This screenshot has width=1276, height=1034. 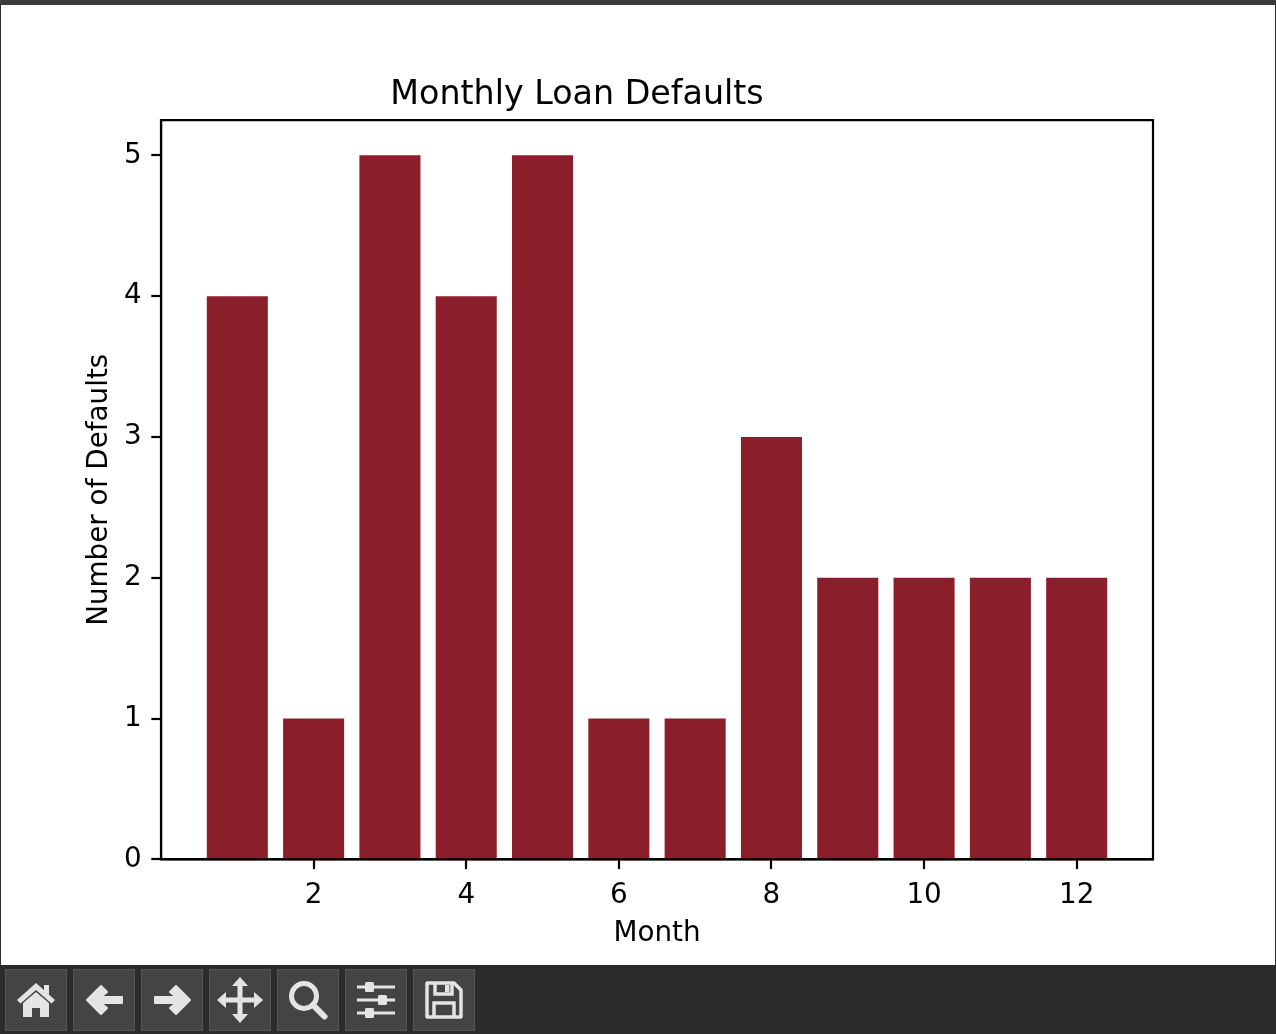 What do you see at coordinates (924, 893) in the screenshot?
I see `x-tick-label: 10` at bounding box center [924, 893].